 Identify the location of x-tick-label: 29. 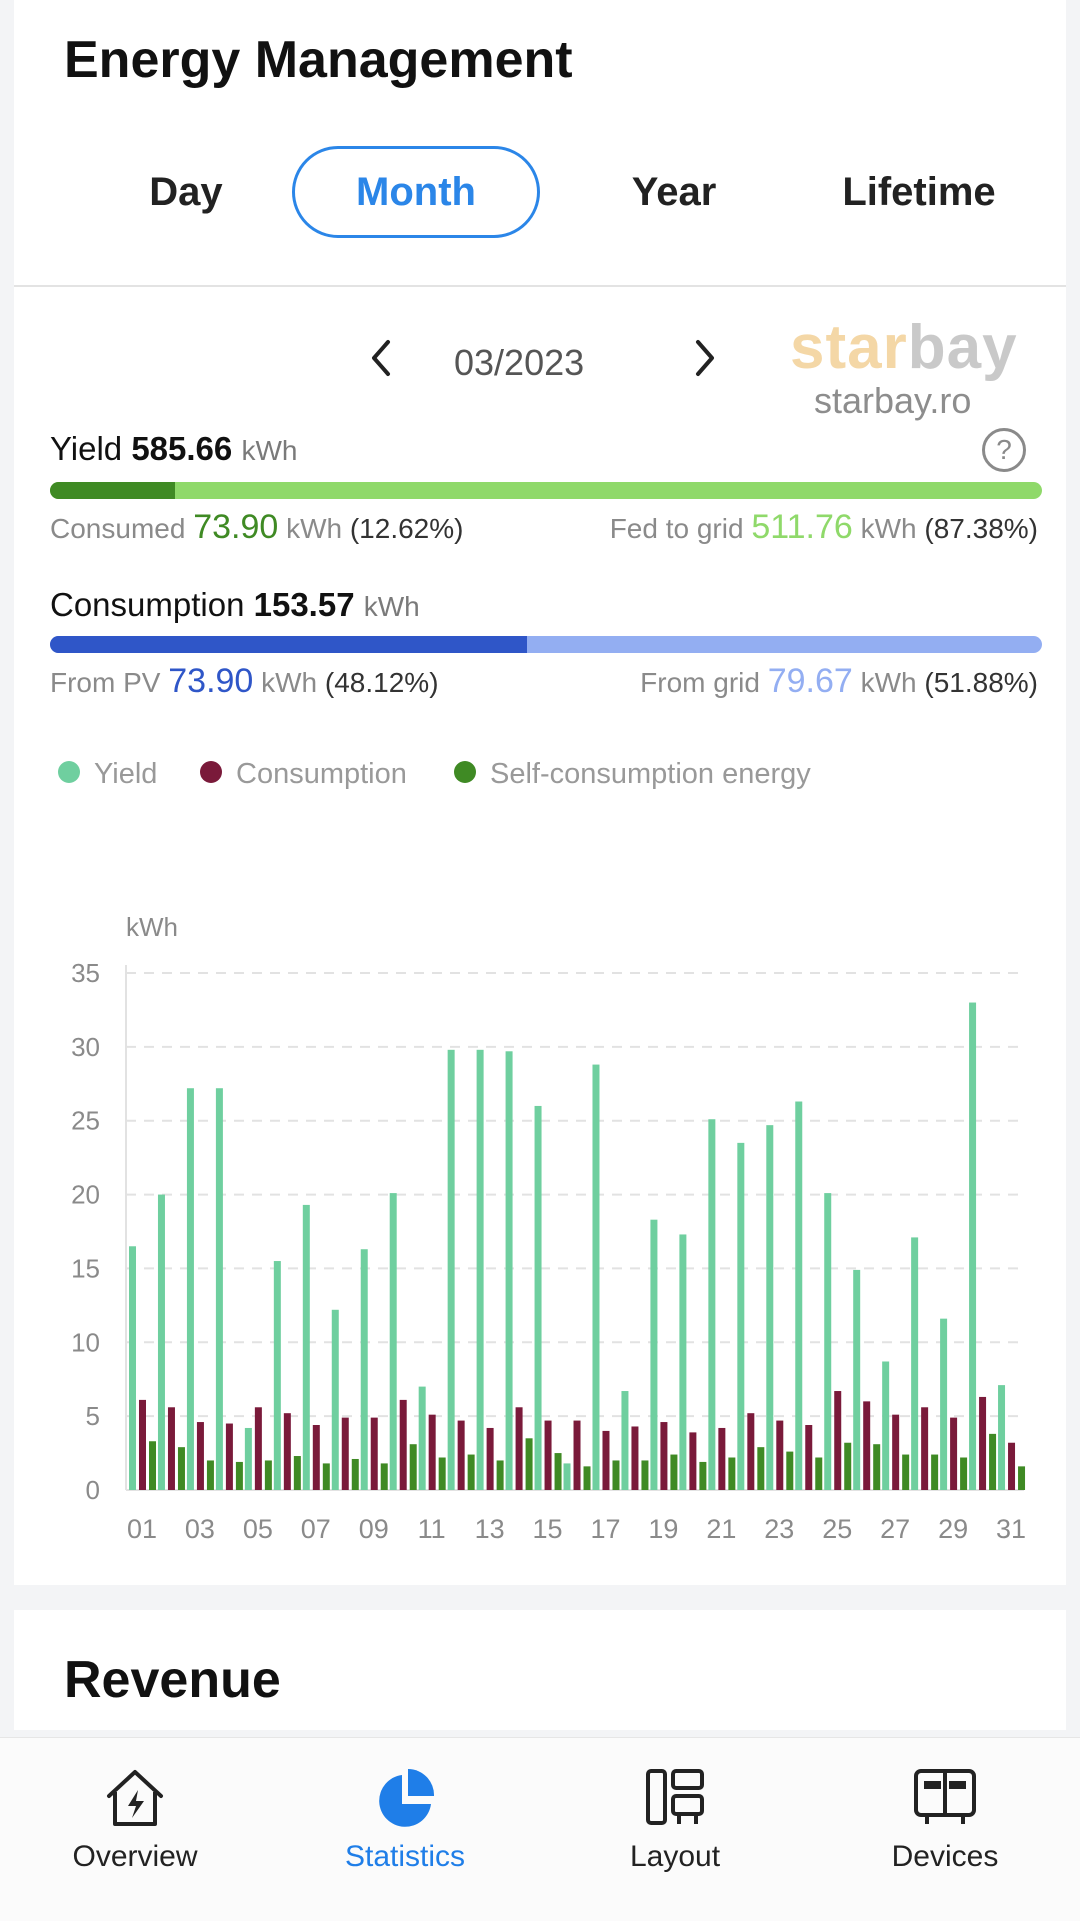
(953, 1529).